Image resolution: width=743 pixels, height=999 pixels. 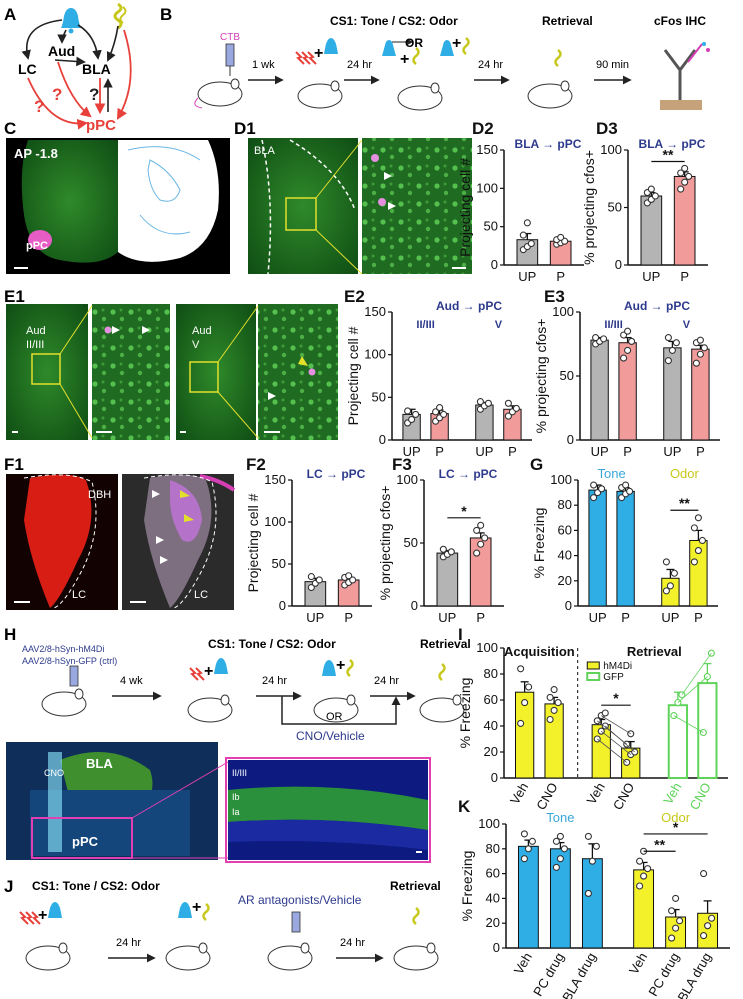 I want to click on lc-label: LC, so click(x=27, y=69).